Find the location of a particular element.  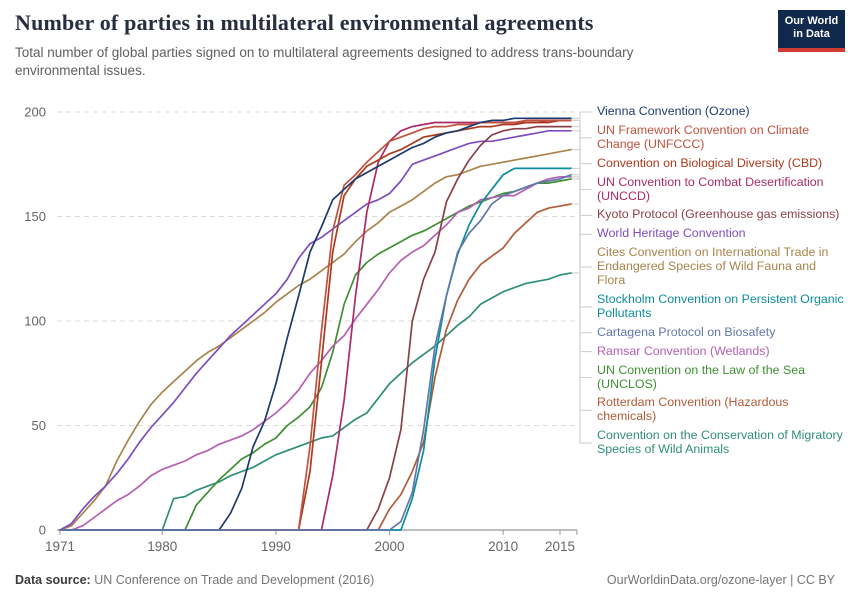

legend-connector-ramsar is located at coordinates (581, 264).